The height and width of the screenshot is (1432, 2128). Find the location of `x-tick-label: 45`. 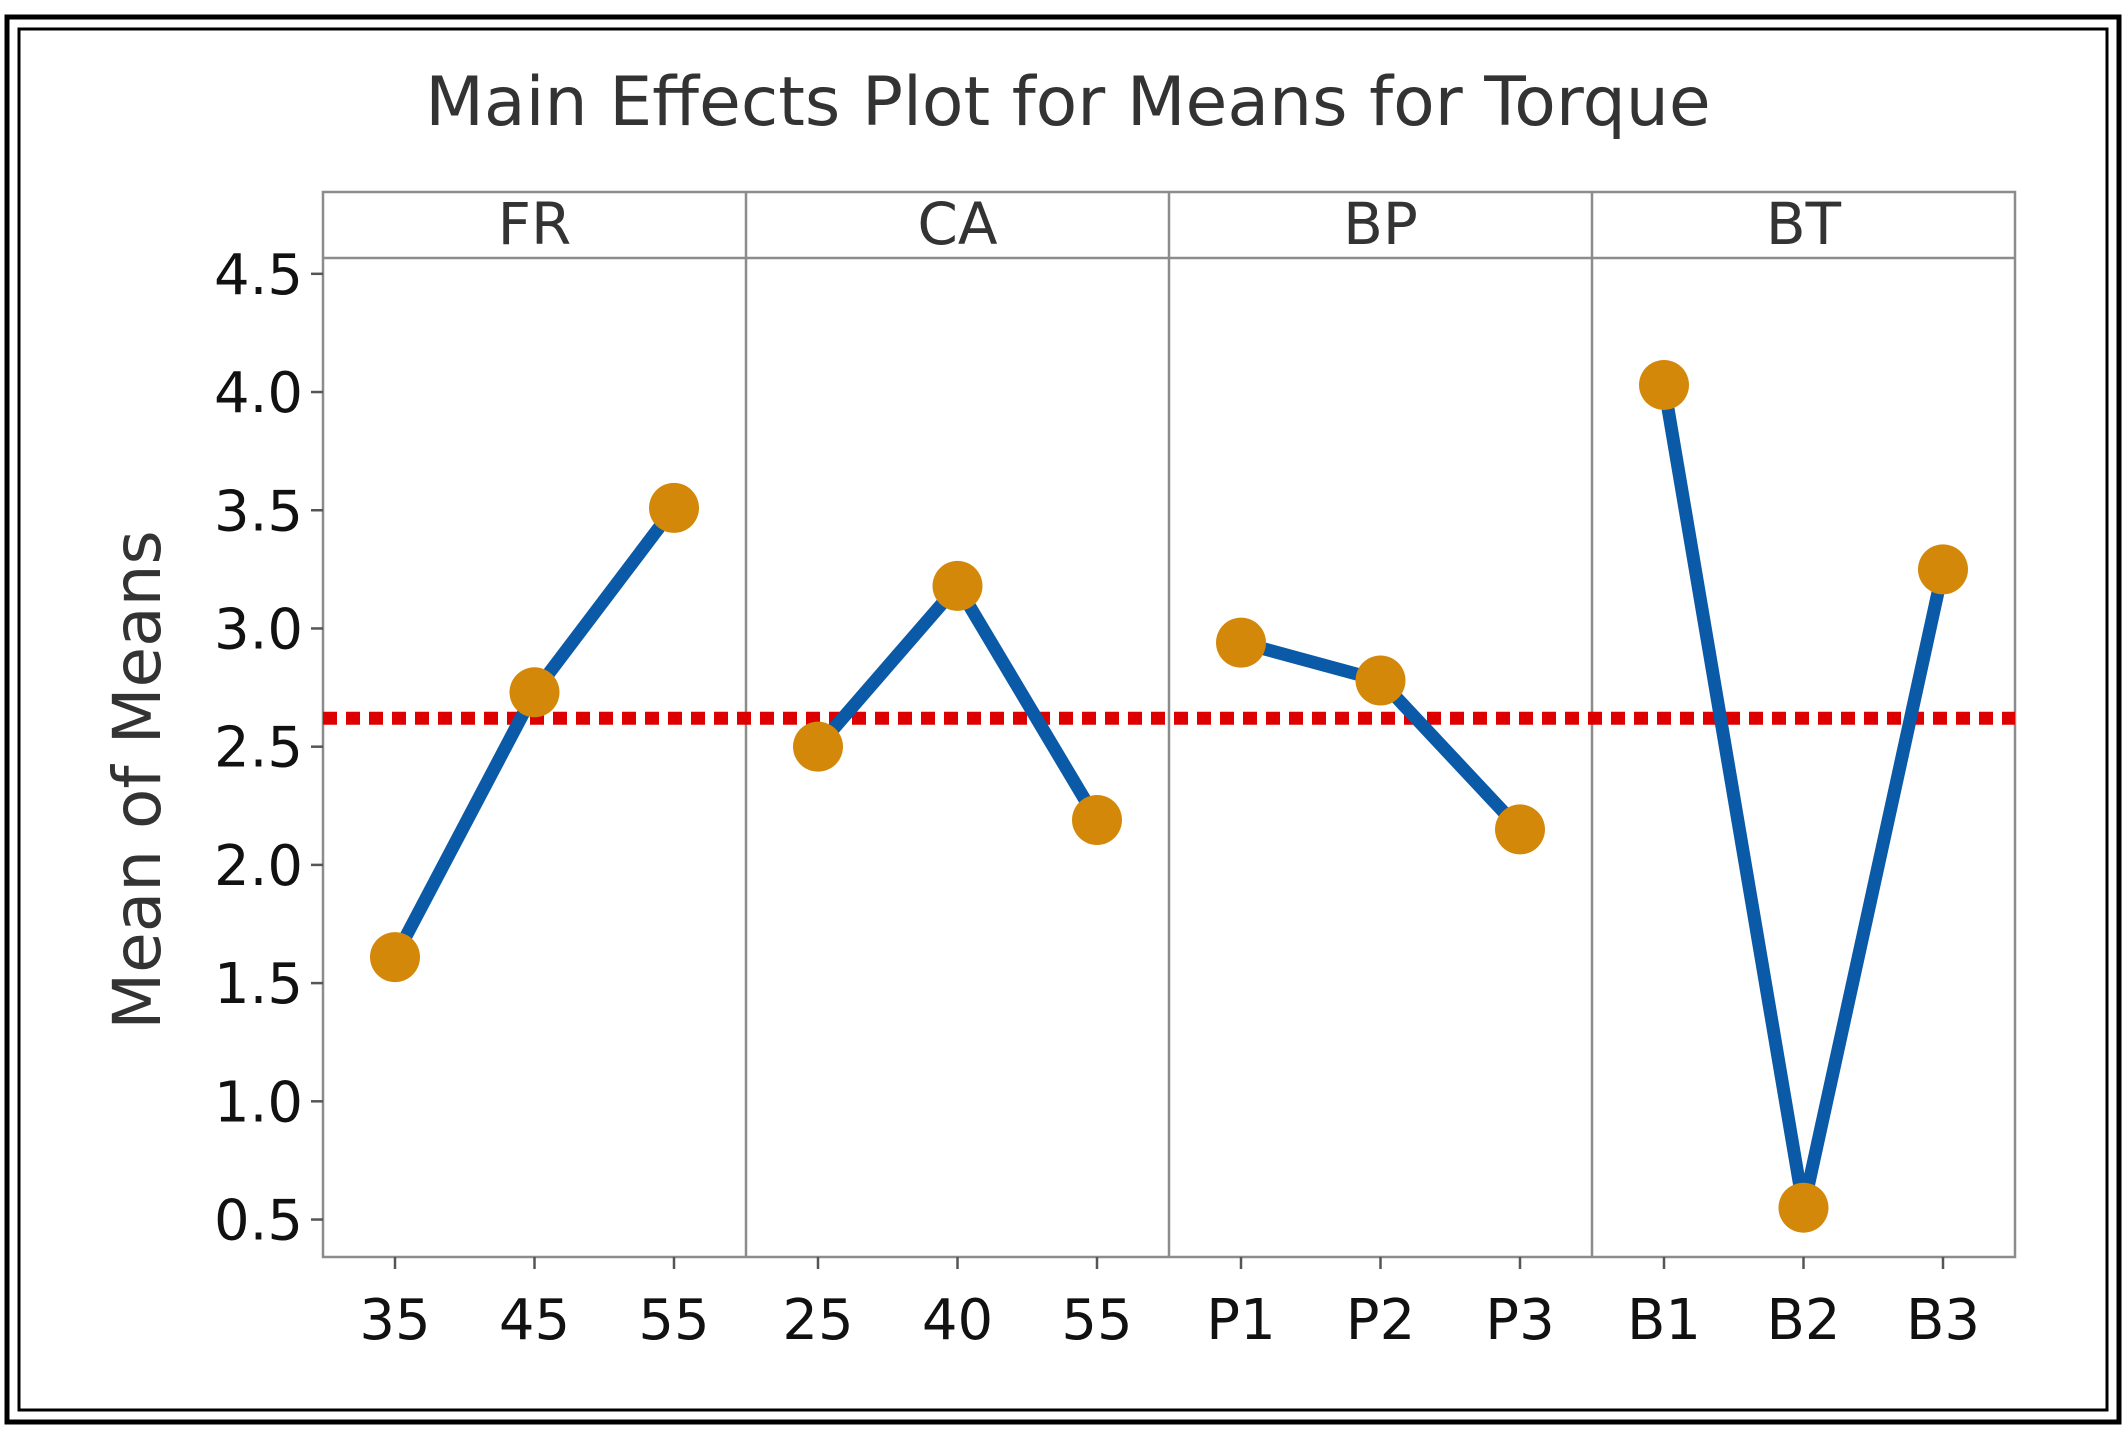

x-tick-label: 45 is located at coordinates (534, 1320).